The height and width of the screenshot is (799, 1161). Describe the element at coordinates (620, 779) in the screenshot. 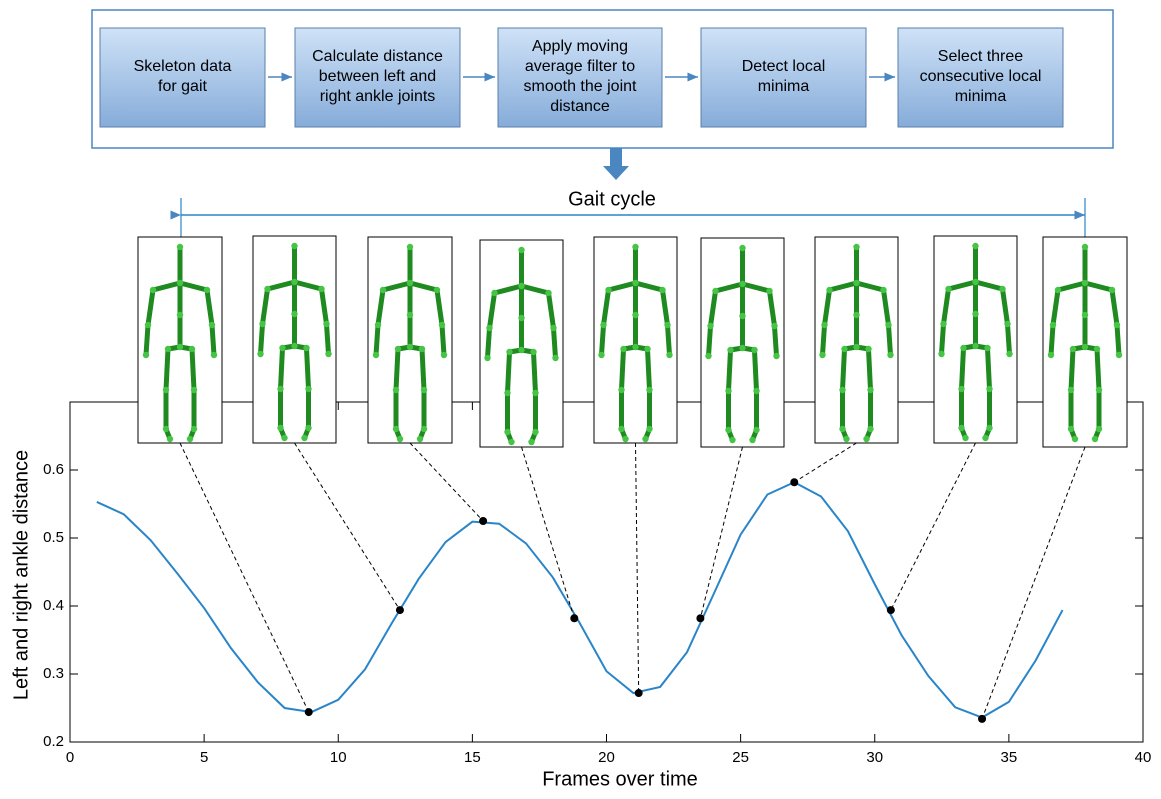

I see `x-axis-label: Frames over time` at that location.